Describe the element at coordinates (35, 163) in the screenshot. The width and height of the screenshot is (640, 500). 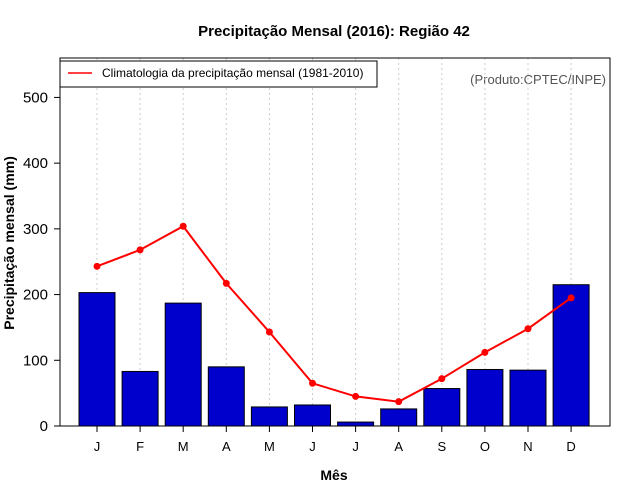
I see `y-tick-label: 400` at that location.